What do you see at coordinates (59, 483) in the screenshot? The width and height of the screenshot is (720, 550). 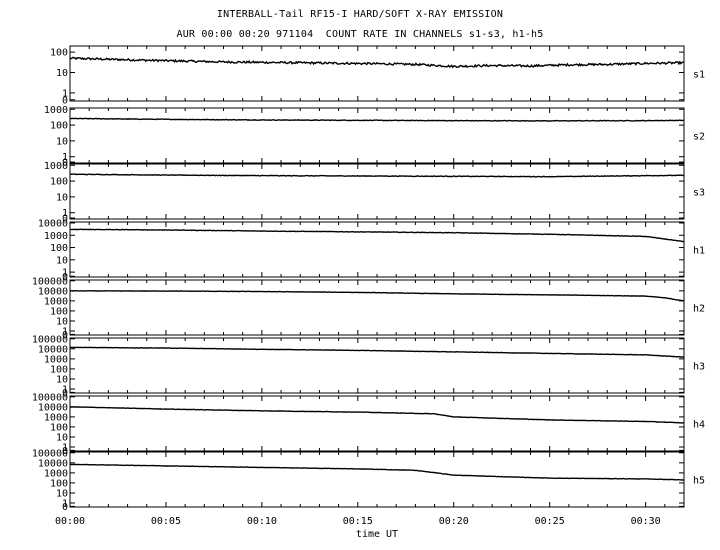 I see `y-tick-label-h5: 100` at bounding box center [59, 483].